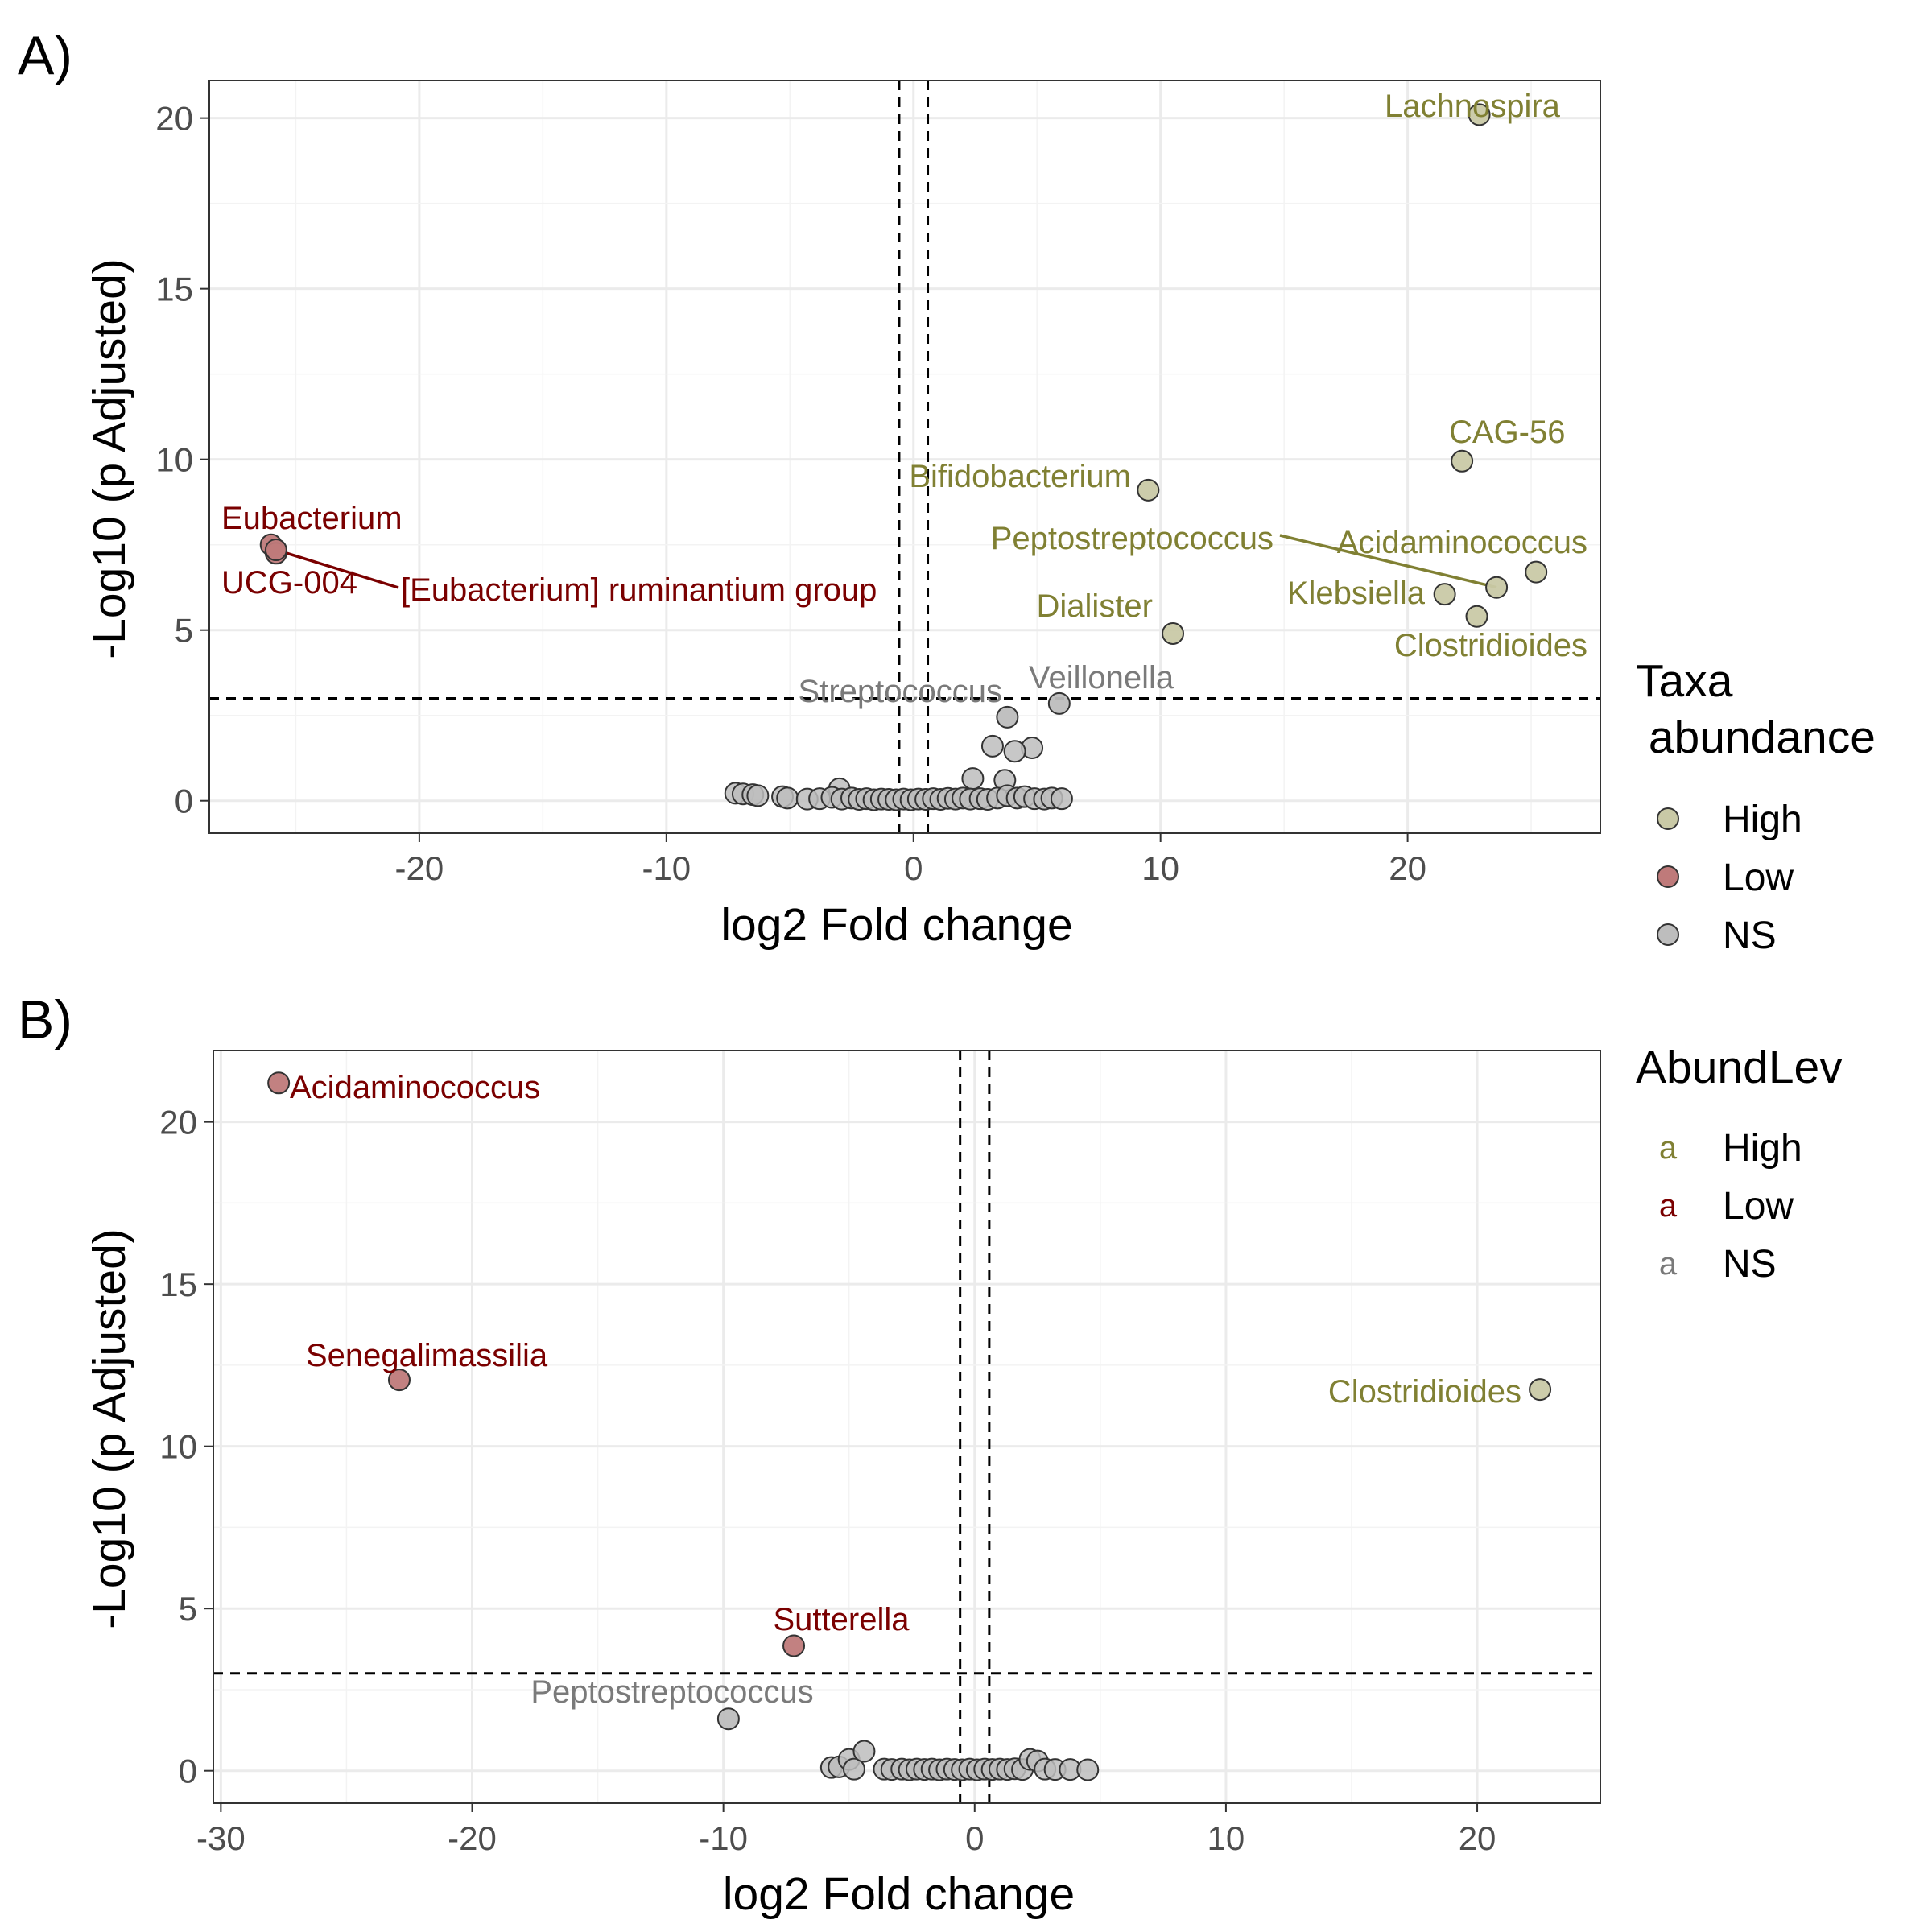 Image resolution: width=1932 pixels, height=1932 pixels. Describe the element at coordinates (221, 1838) in the screenshot. I see `x-tick-label: -30` at that location.